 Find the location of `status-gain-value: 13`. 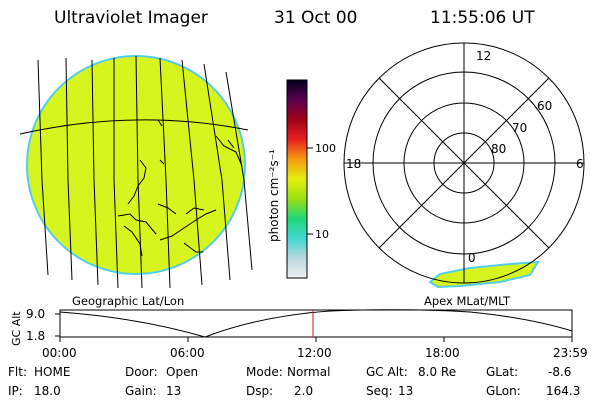

status-gain-value: 13 is located at coordinates (174, 391).